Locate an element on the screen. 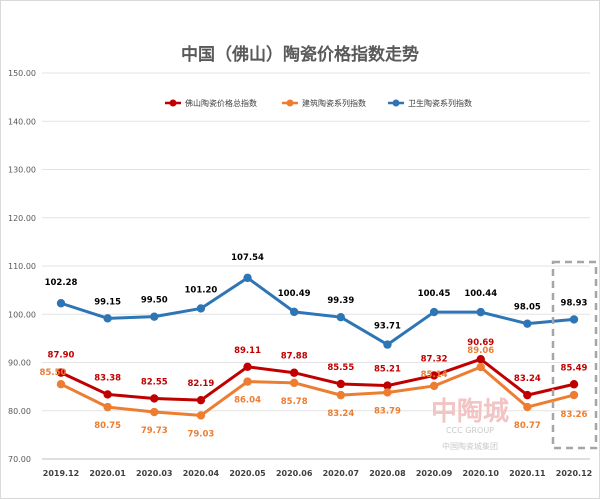 This screenshot has height=499, width=600. x-tick-label: 2020.06 is located at coordinates (294, 473).